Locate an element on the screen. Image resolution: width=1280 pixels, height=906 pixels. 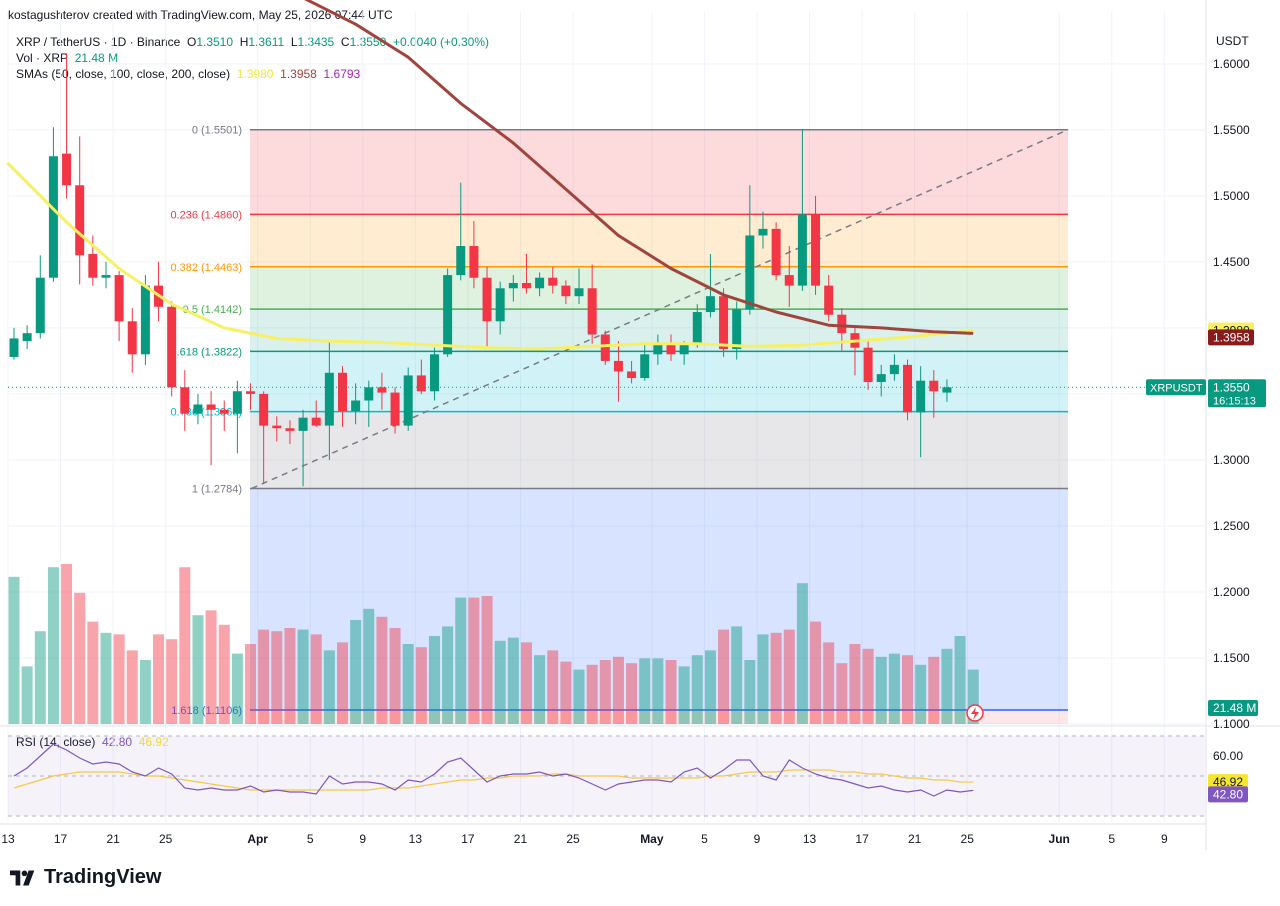
price-tick-label: 1.3000 is located at coordinates (1231, 460).